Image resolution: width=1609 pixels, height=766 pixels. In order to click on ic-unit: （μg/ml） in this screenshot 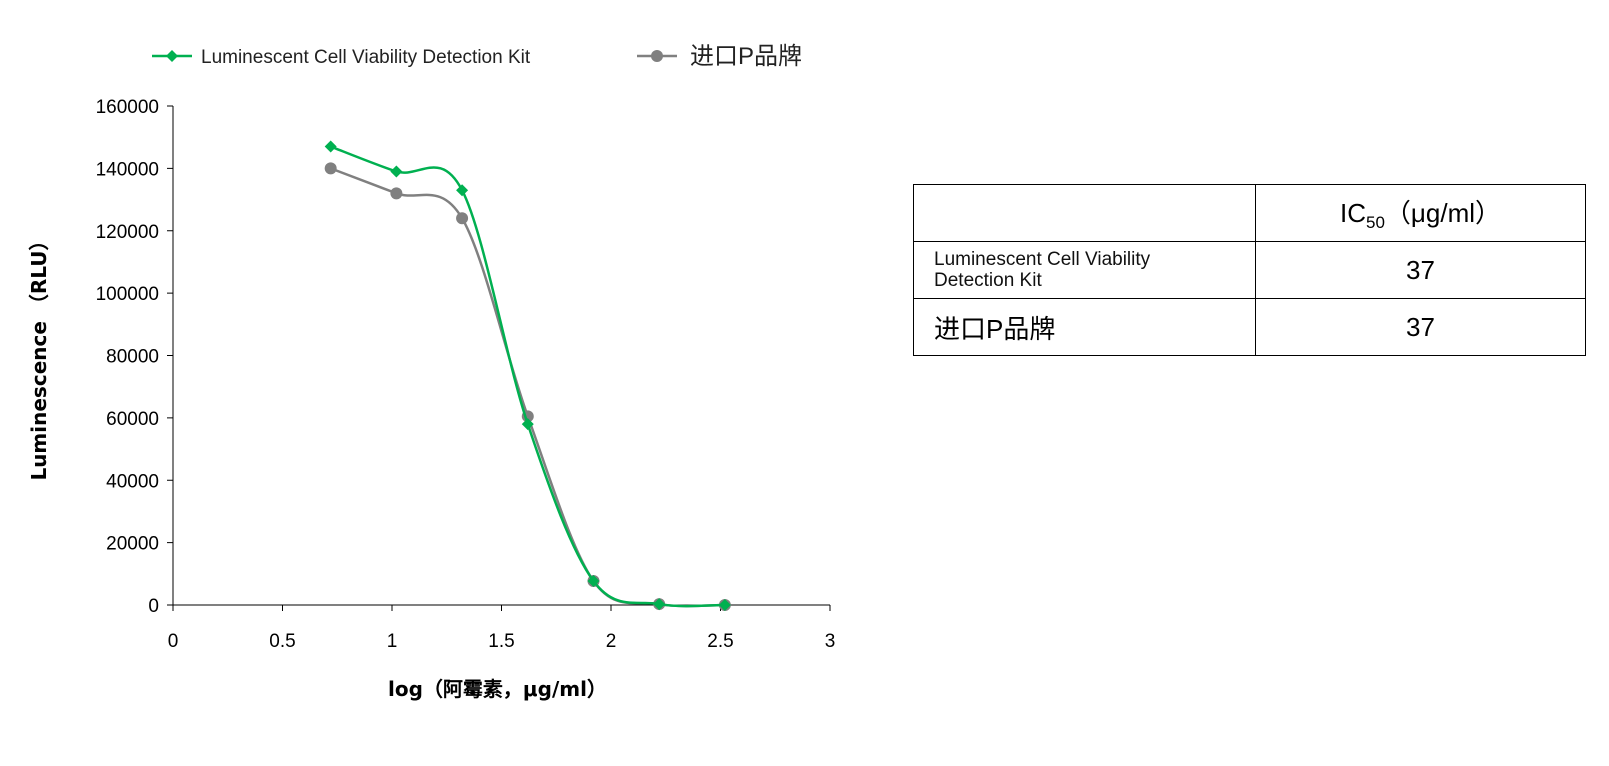, I will do `click(1443, 212)`.